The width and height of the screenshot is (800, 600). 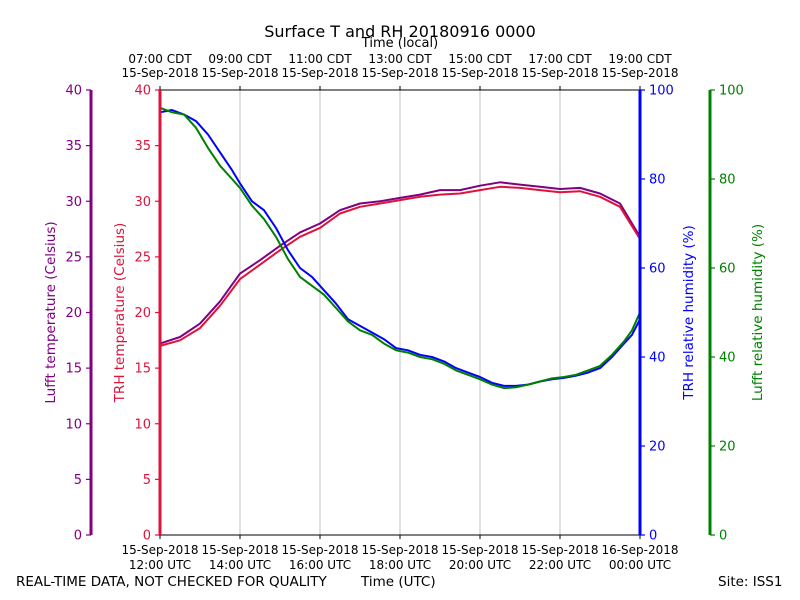 What do you see at coordinates (400, 565) in the screenshot?
I see `bottom-tick-label-time: 18:00 UTC` at bounding box center [400, 565].